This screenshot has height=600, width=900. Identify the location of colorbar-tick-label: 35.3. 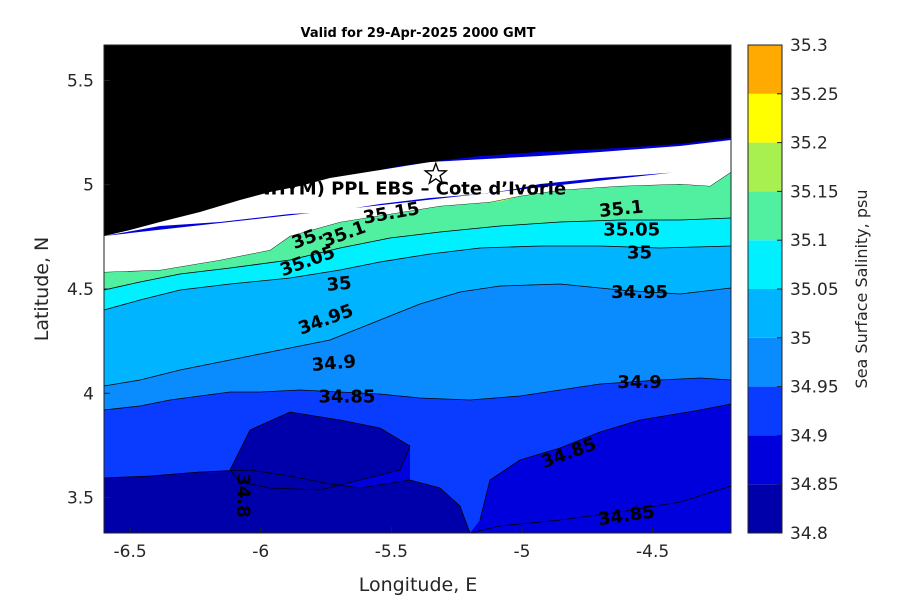
(809, 46).